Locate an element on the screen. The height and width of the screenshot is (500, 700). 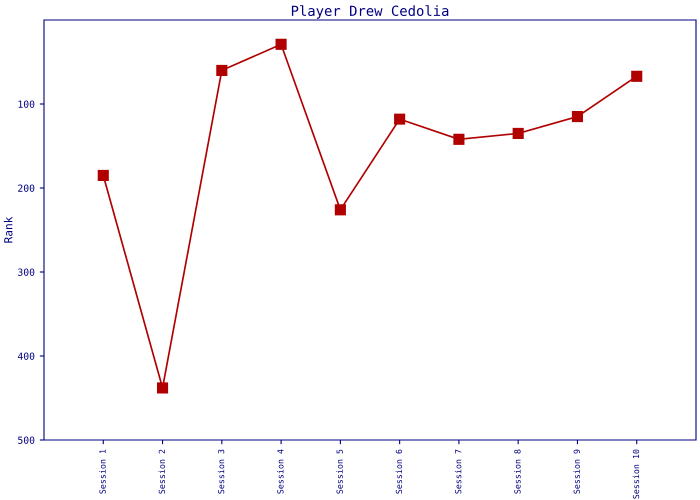
y-tick-label: 300 is located at coordinates (26, 272).